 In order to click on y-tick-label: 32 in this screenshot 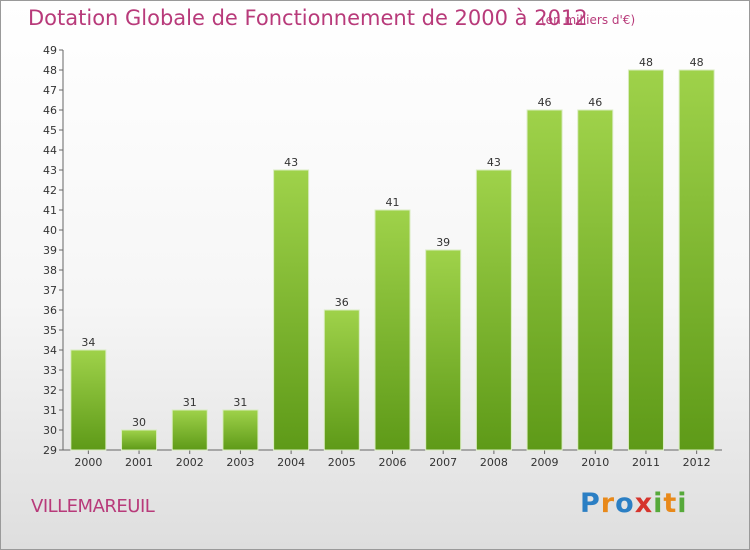, I will do `click(50, 390)`.